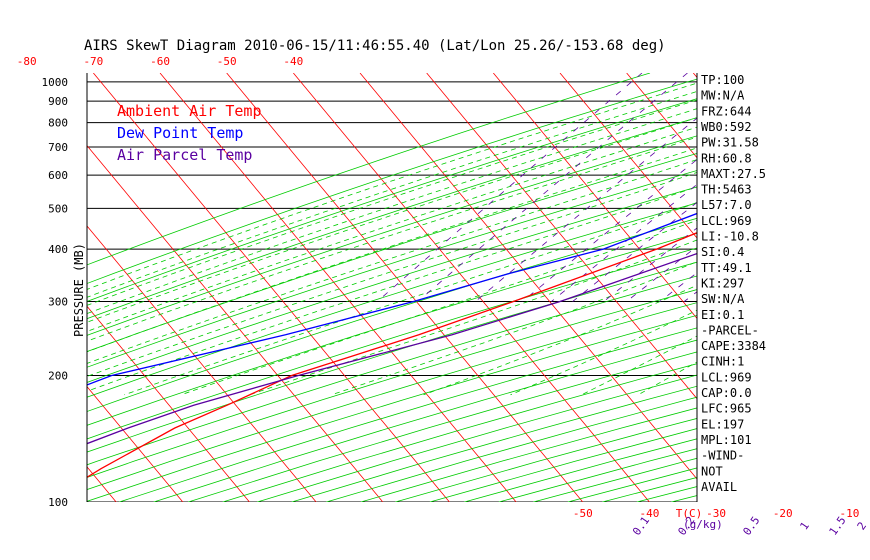 The height and width of the screenshot is (560, 870). What do you see at coordinates (722, 315) in the screenshot?
I see `stats-item: EI:0.1` at bounding box center [722, 315].